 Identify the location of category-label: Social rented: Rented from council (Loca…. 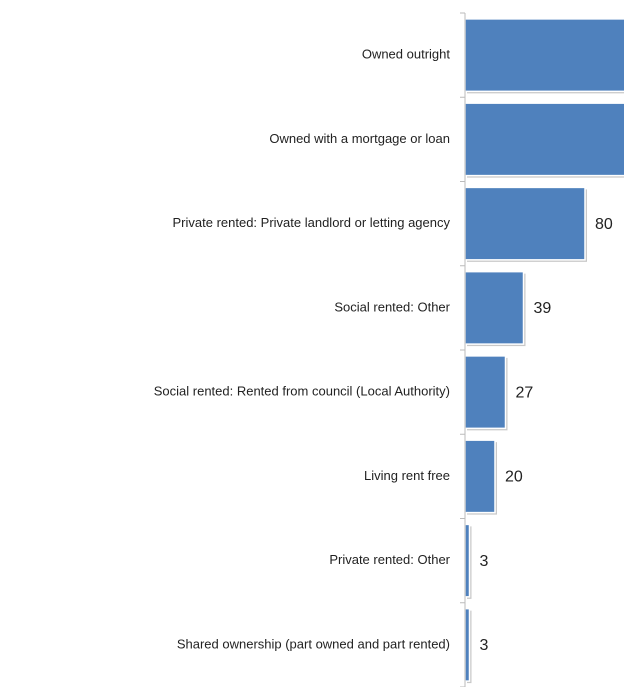
(302, 391).